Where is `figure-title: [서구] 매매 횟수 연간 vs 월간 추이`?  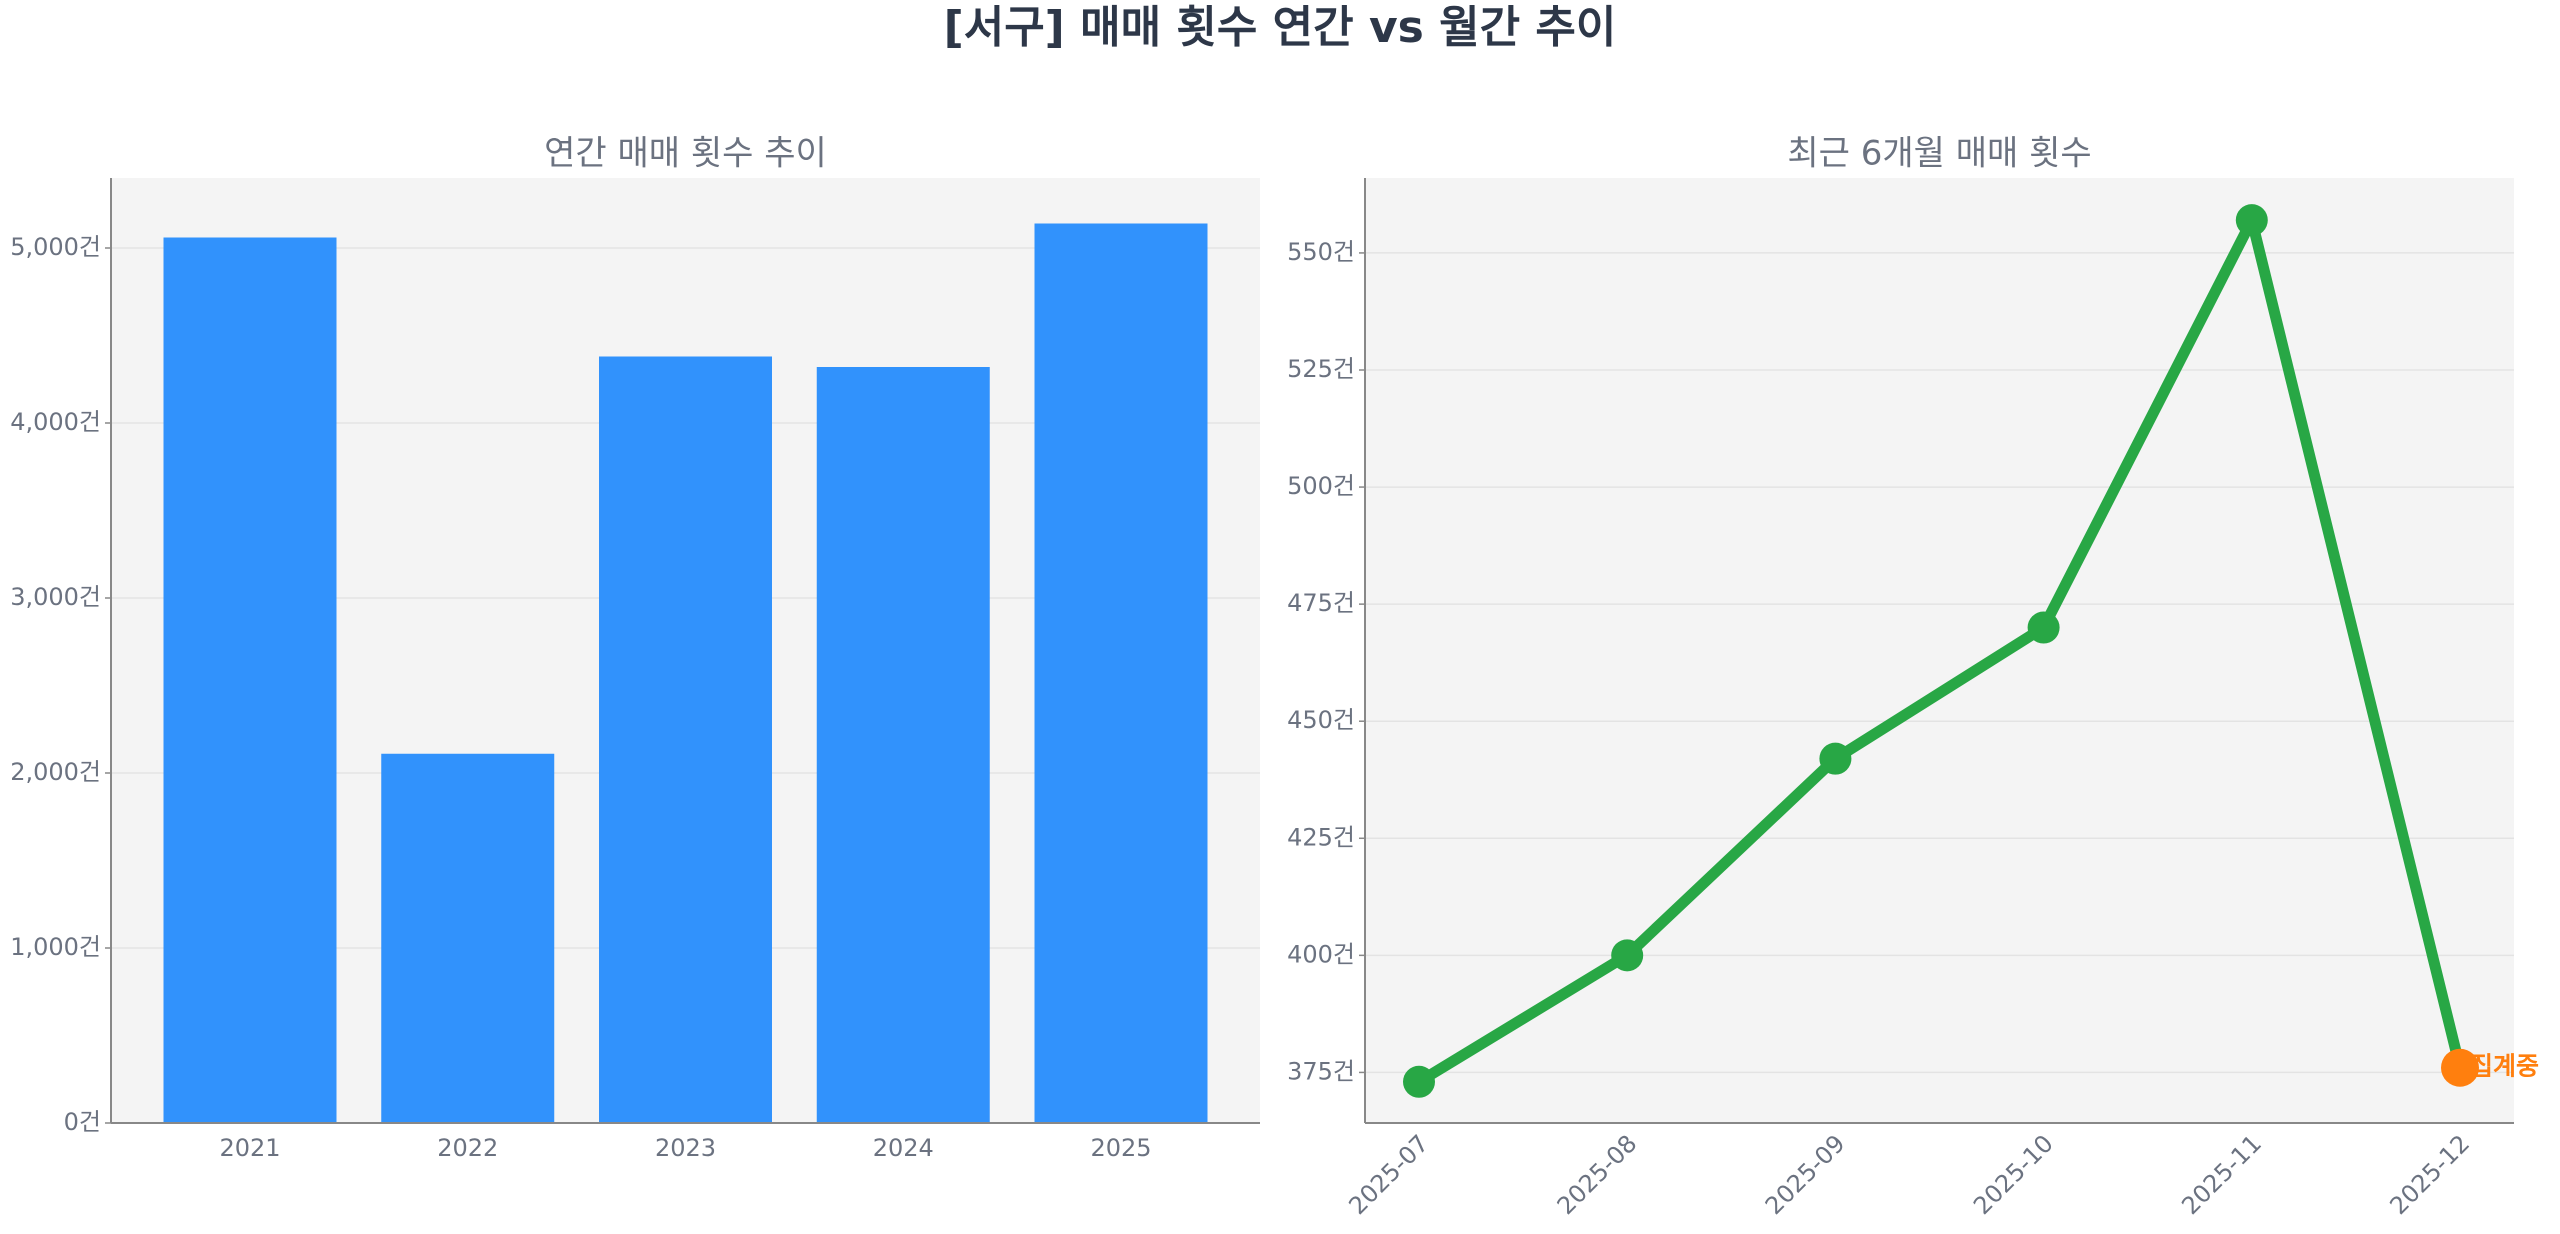
figure-title: [서구] 매매 횟수 연간 vs 월간 추이 is located at coordinates (1280, 27).